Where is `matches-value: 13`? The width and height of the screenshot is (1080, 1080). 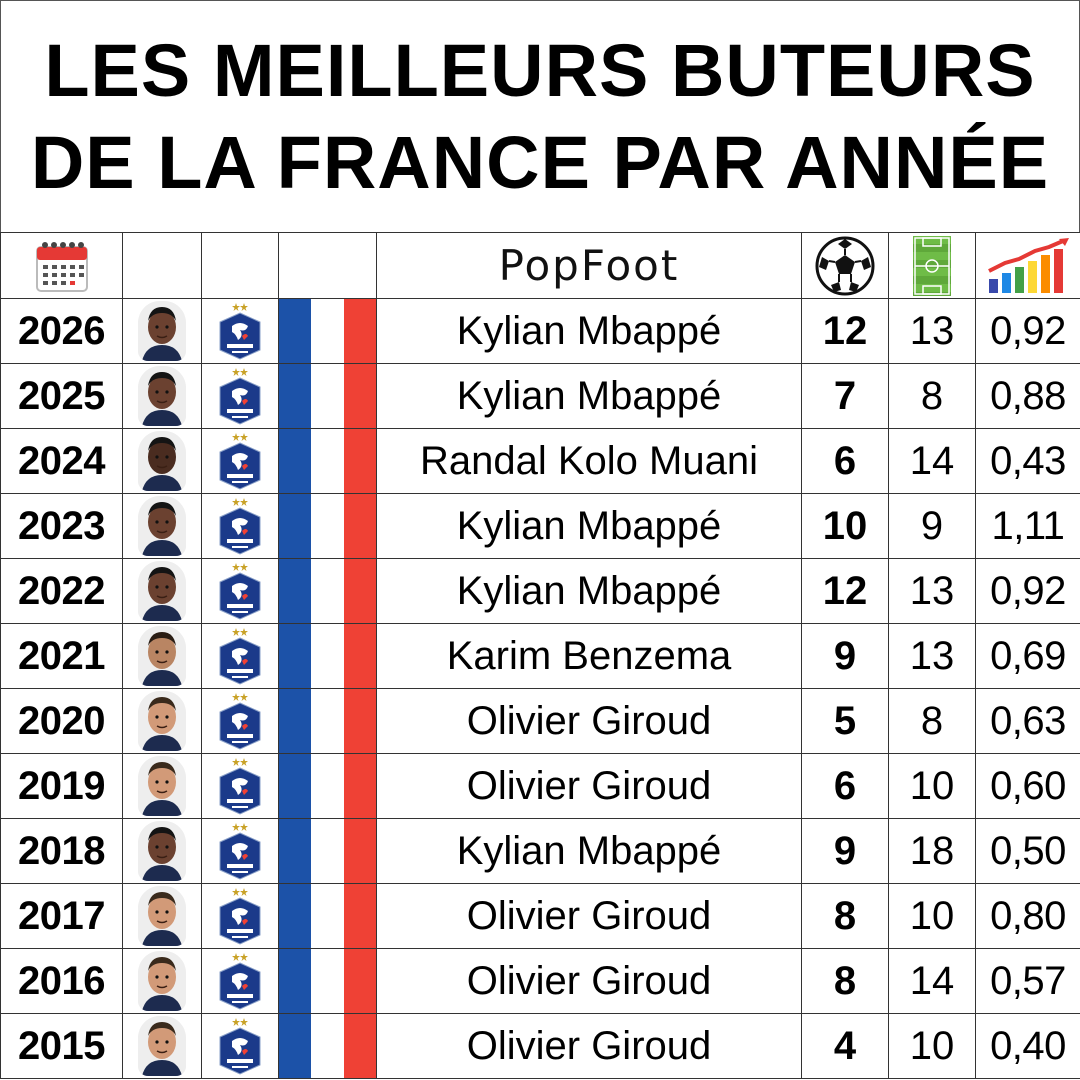
matches-value: 13 is located at coordinates (932, 330).